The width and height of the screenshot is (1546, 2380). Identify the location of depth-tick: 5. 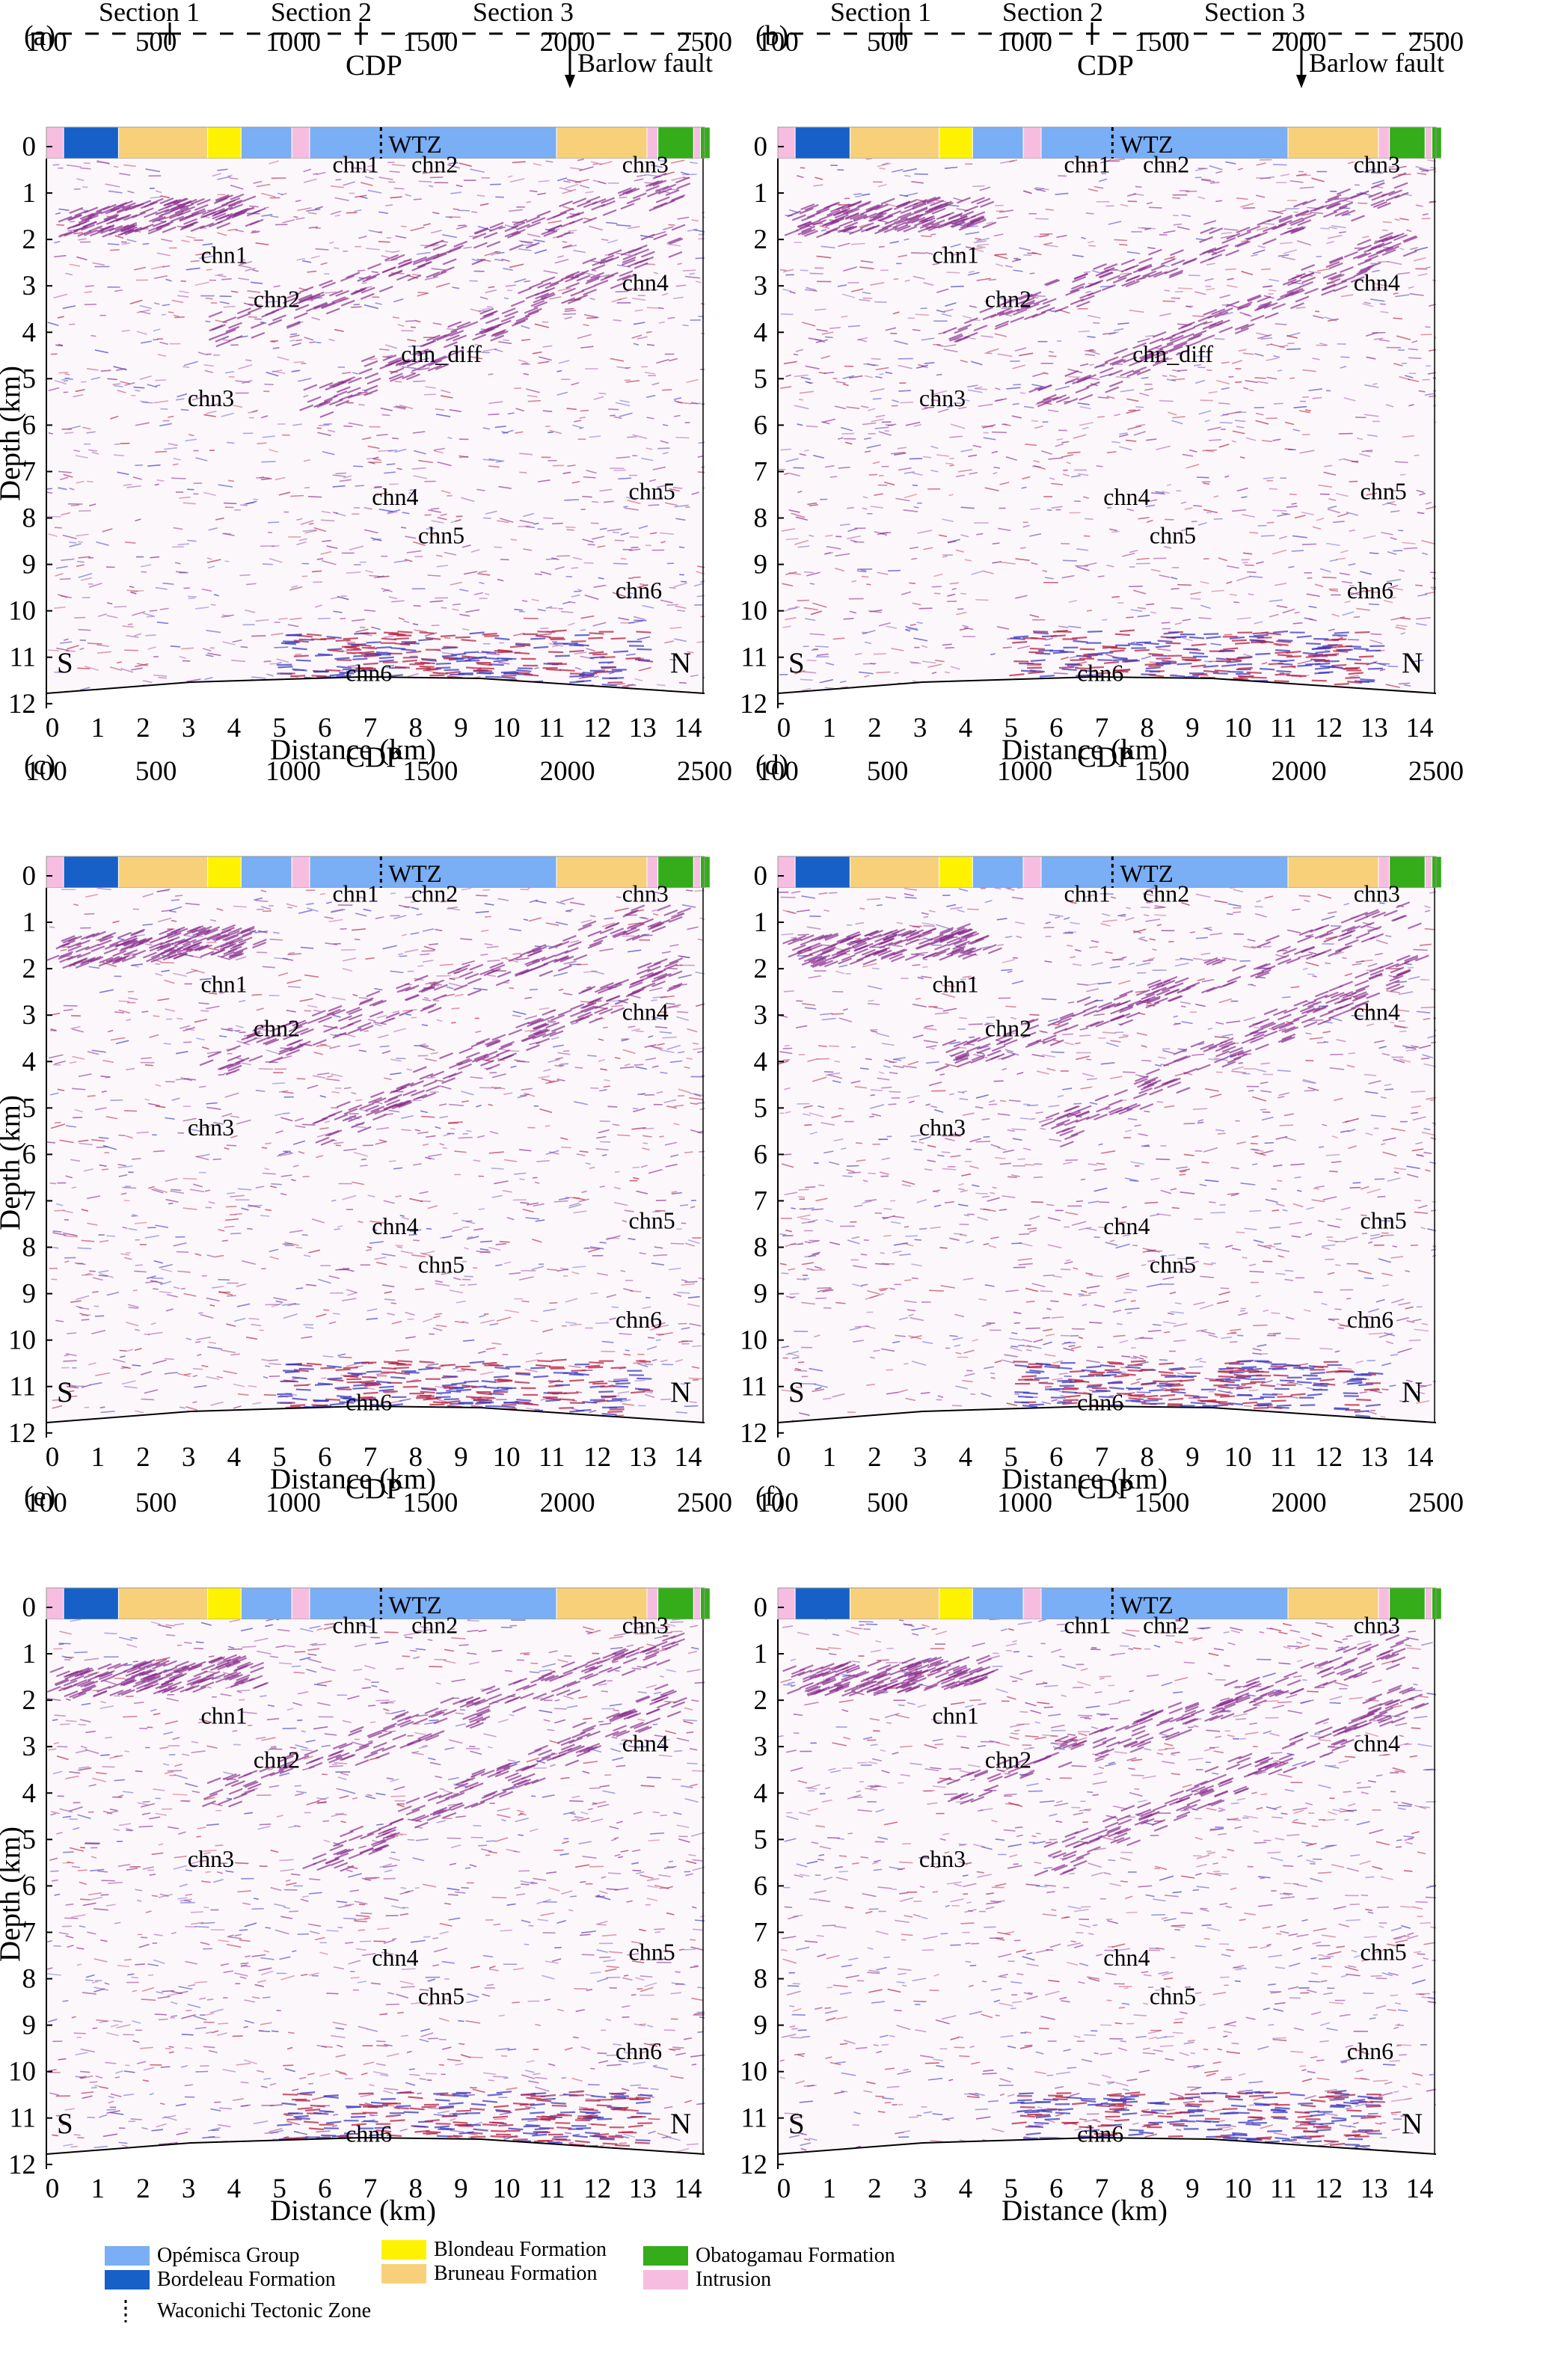
(29, 1839).